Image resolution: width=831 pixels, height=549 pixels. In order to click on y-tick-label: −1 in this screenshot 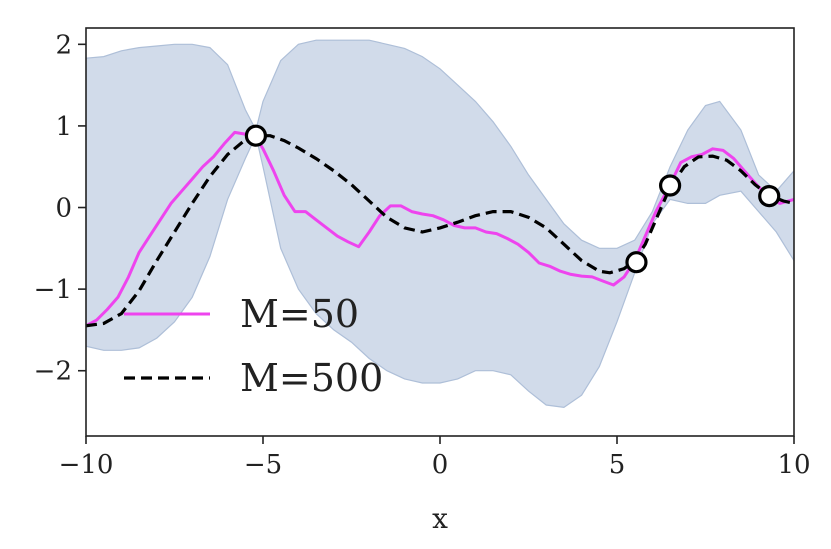, I will do `click(53, 290)`.